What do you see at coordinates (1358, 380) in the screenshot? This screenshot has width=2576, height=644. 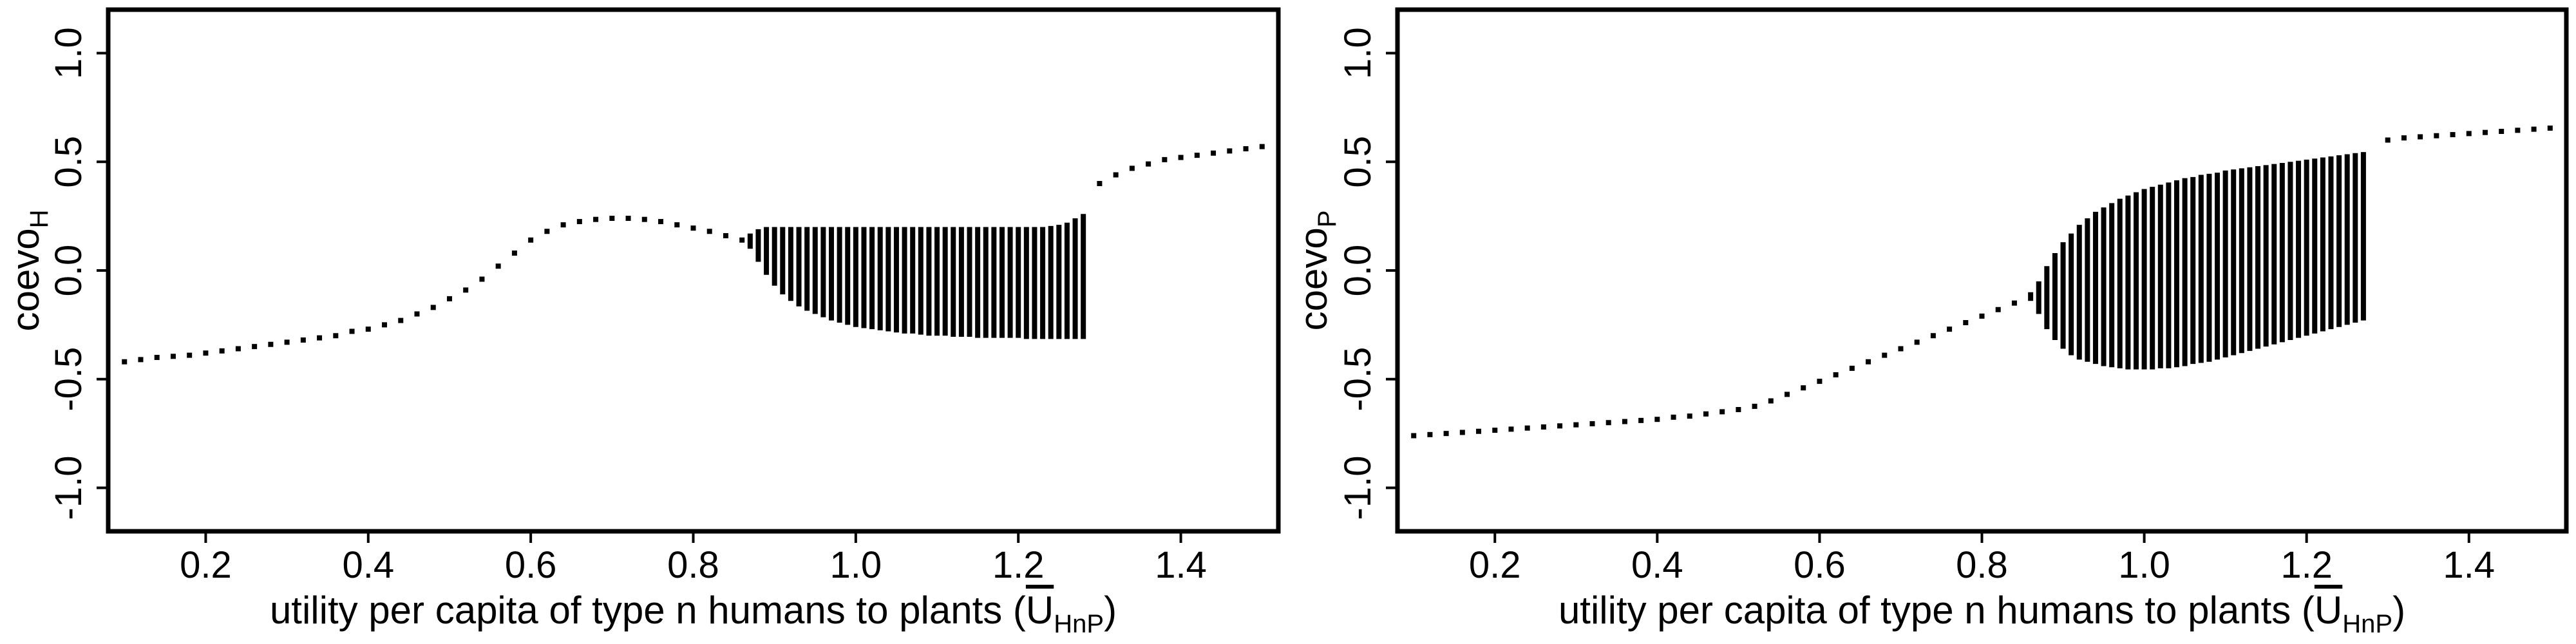 I see `y-tick-label: -0.5` at bounding box center [1358, 380].